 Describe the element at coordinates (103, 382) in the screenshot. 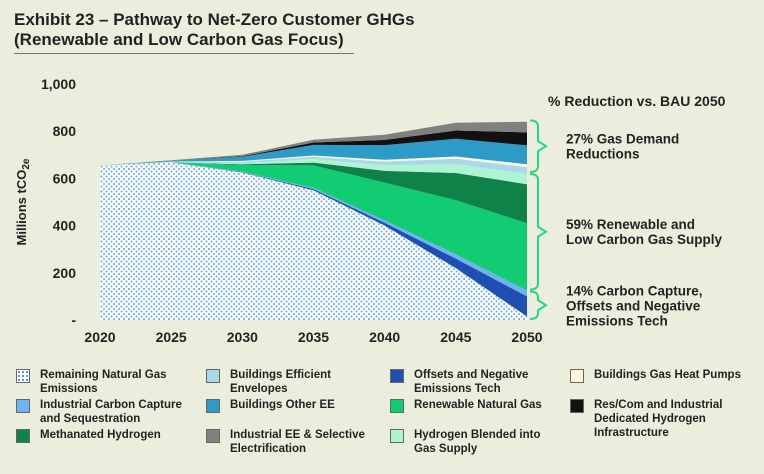

I see `legend-label-0: Remaining Natural Gas Emissions` at that location.